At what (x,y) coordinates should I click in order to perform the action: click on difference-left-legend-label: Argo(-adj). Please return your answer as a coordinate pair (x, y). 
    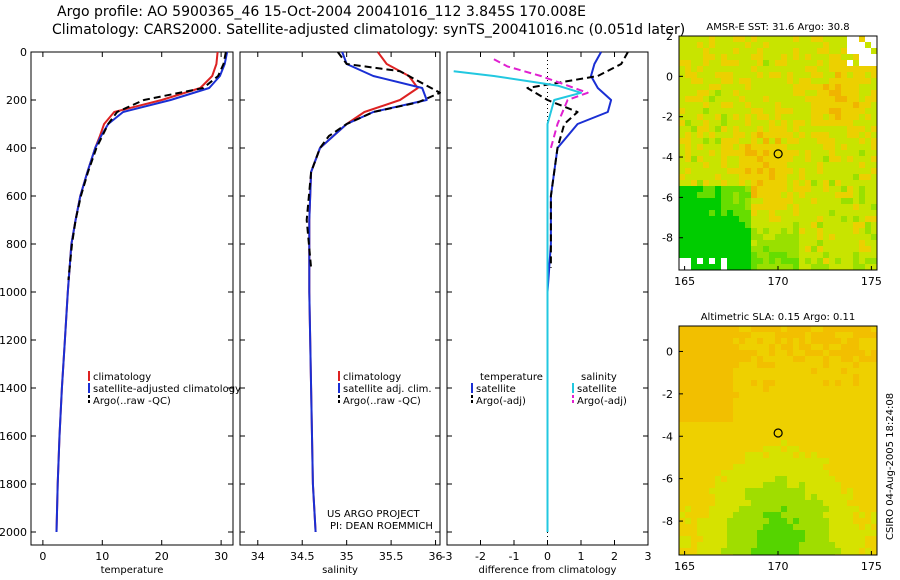
    Looking at the image, I should click on (501, 401).